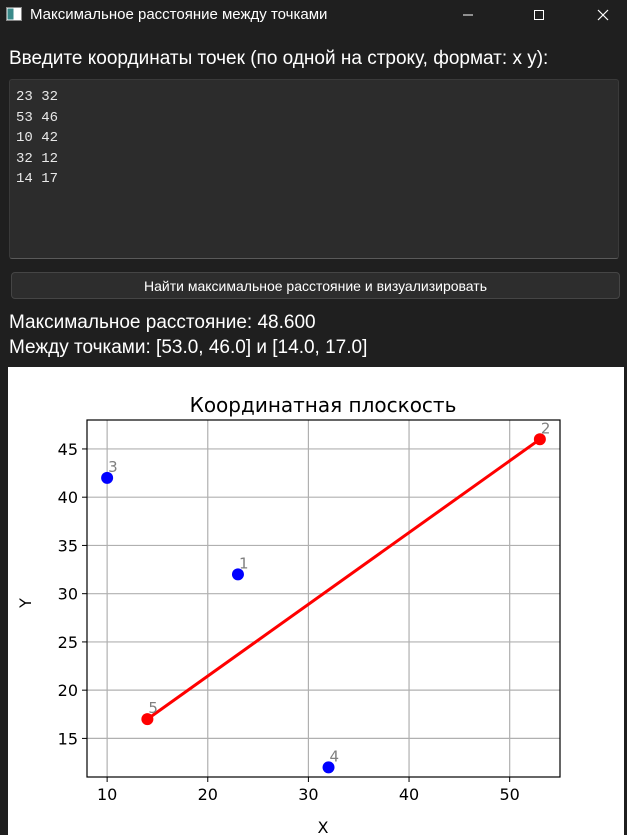  What do you see at coordinates (546, 428) in the screenshot?
I see `point-label: 2` at bounding box center [546, 428].